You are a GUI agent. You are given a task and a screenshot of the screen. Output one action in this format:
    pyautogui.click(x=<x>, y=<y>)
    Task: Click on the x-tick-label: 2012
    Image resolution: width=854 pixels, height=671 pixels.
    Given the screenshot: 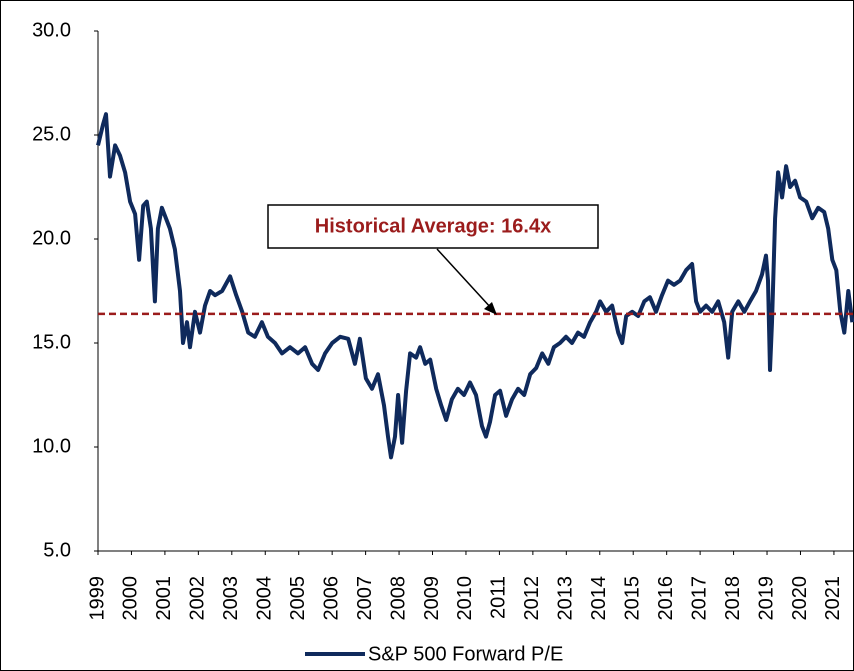 What is the action you would take?
    pyautogui.click(x=532, y=598)
    